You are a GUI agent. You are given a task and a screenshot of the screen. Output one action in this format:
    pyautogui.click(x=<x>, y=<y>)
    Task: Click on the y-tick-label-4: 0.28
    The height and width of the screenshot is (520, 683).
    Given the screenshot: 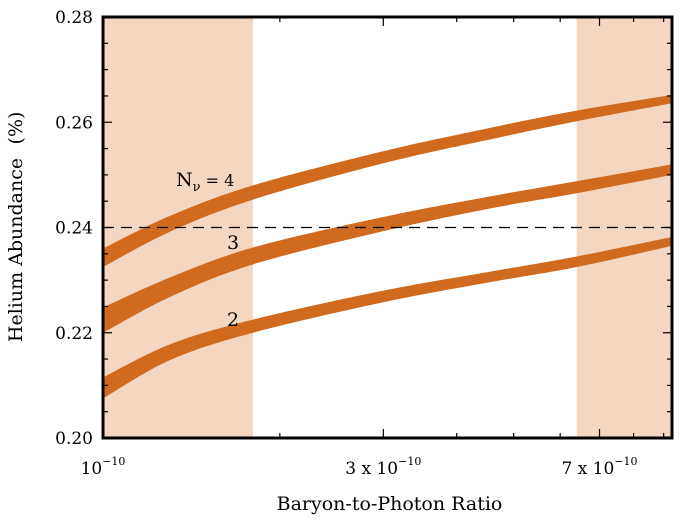 What is the action you would take?
    pyautogui.click(x=74, y=18)
    